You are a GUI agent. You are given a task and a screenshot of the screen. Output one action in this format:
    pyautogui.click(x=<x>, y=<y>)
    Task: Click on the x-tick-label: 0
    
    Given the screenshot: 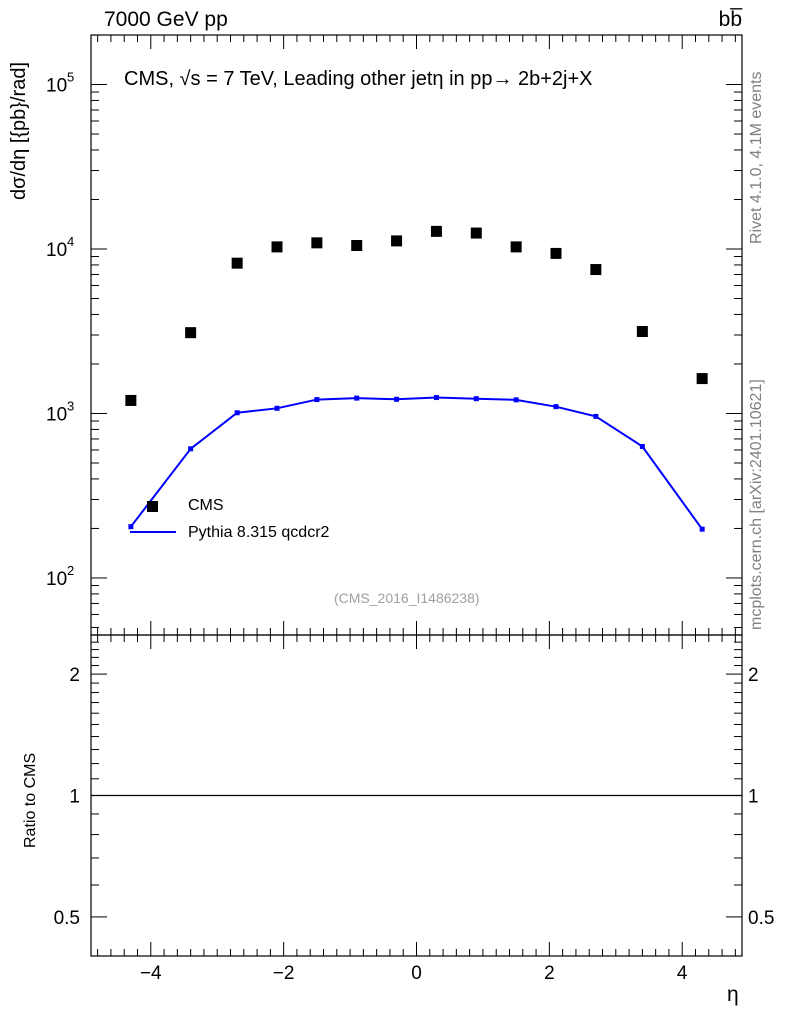 What is the action you would take?
    pyautogui.click(x=416, y=973)
    